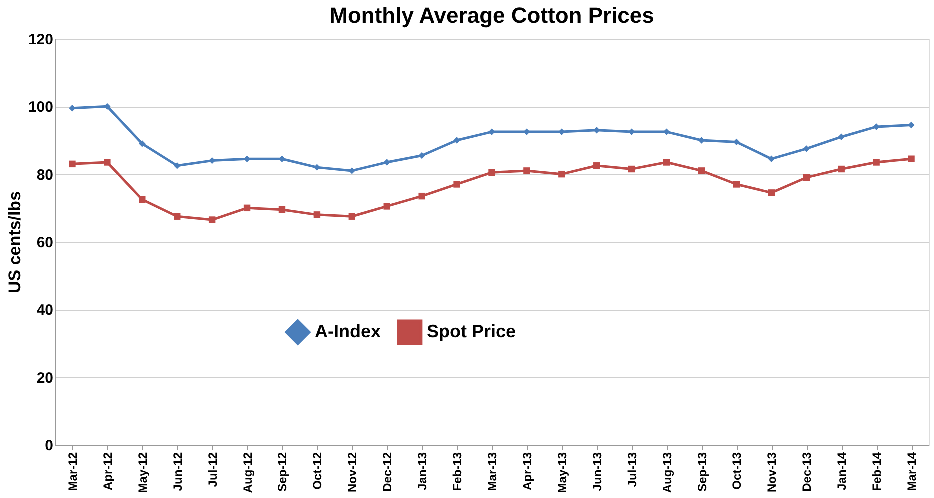  I want to click on y-tick-label: 60, so click(45, 243).